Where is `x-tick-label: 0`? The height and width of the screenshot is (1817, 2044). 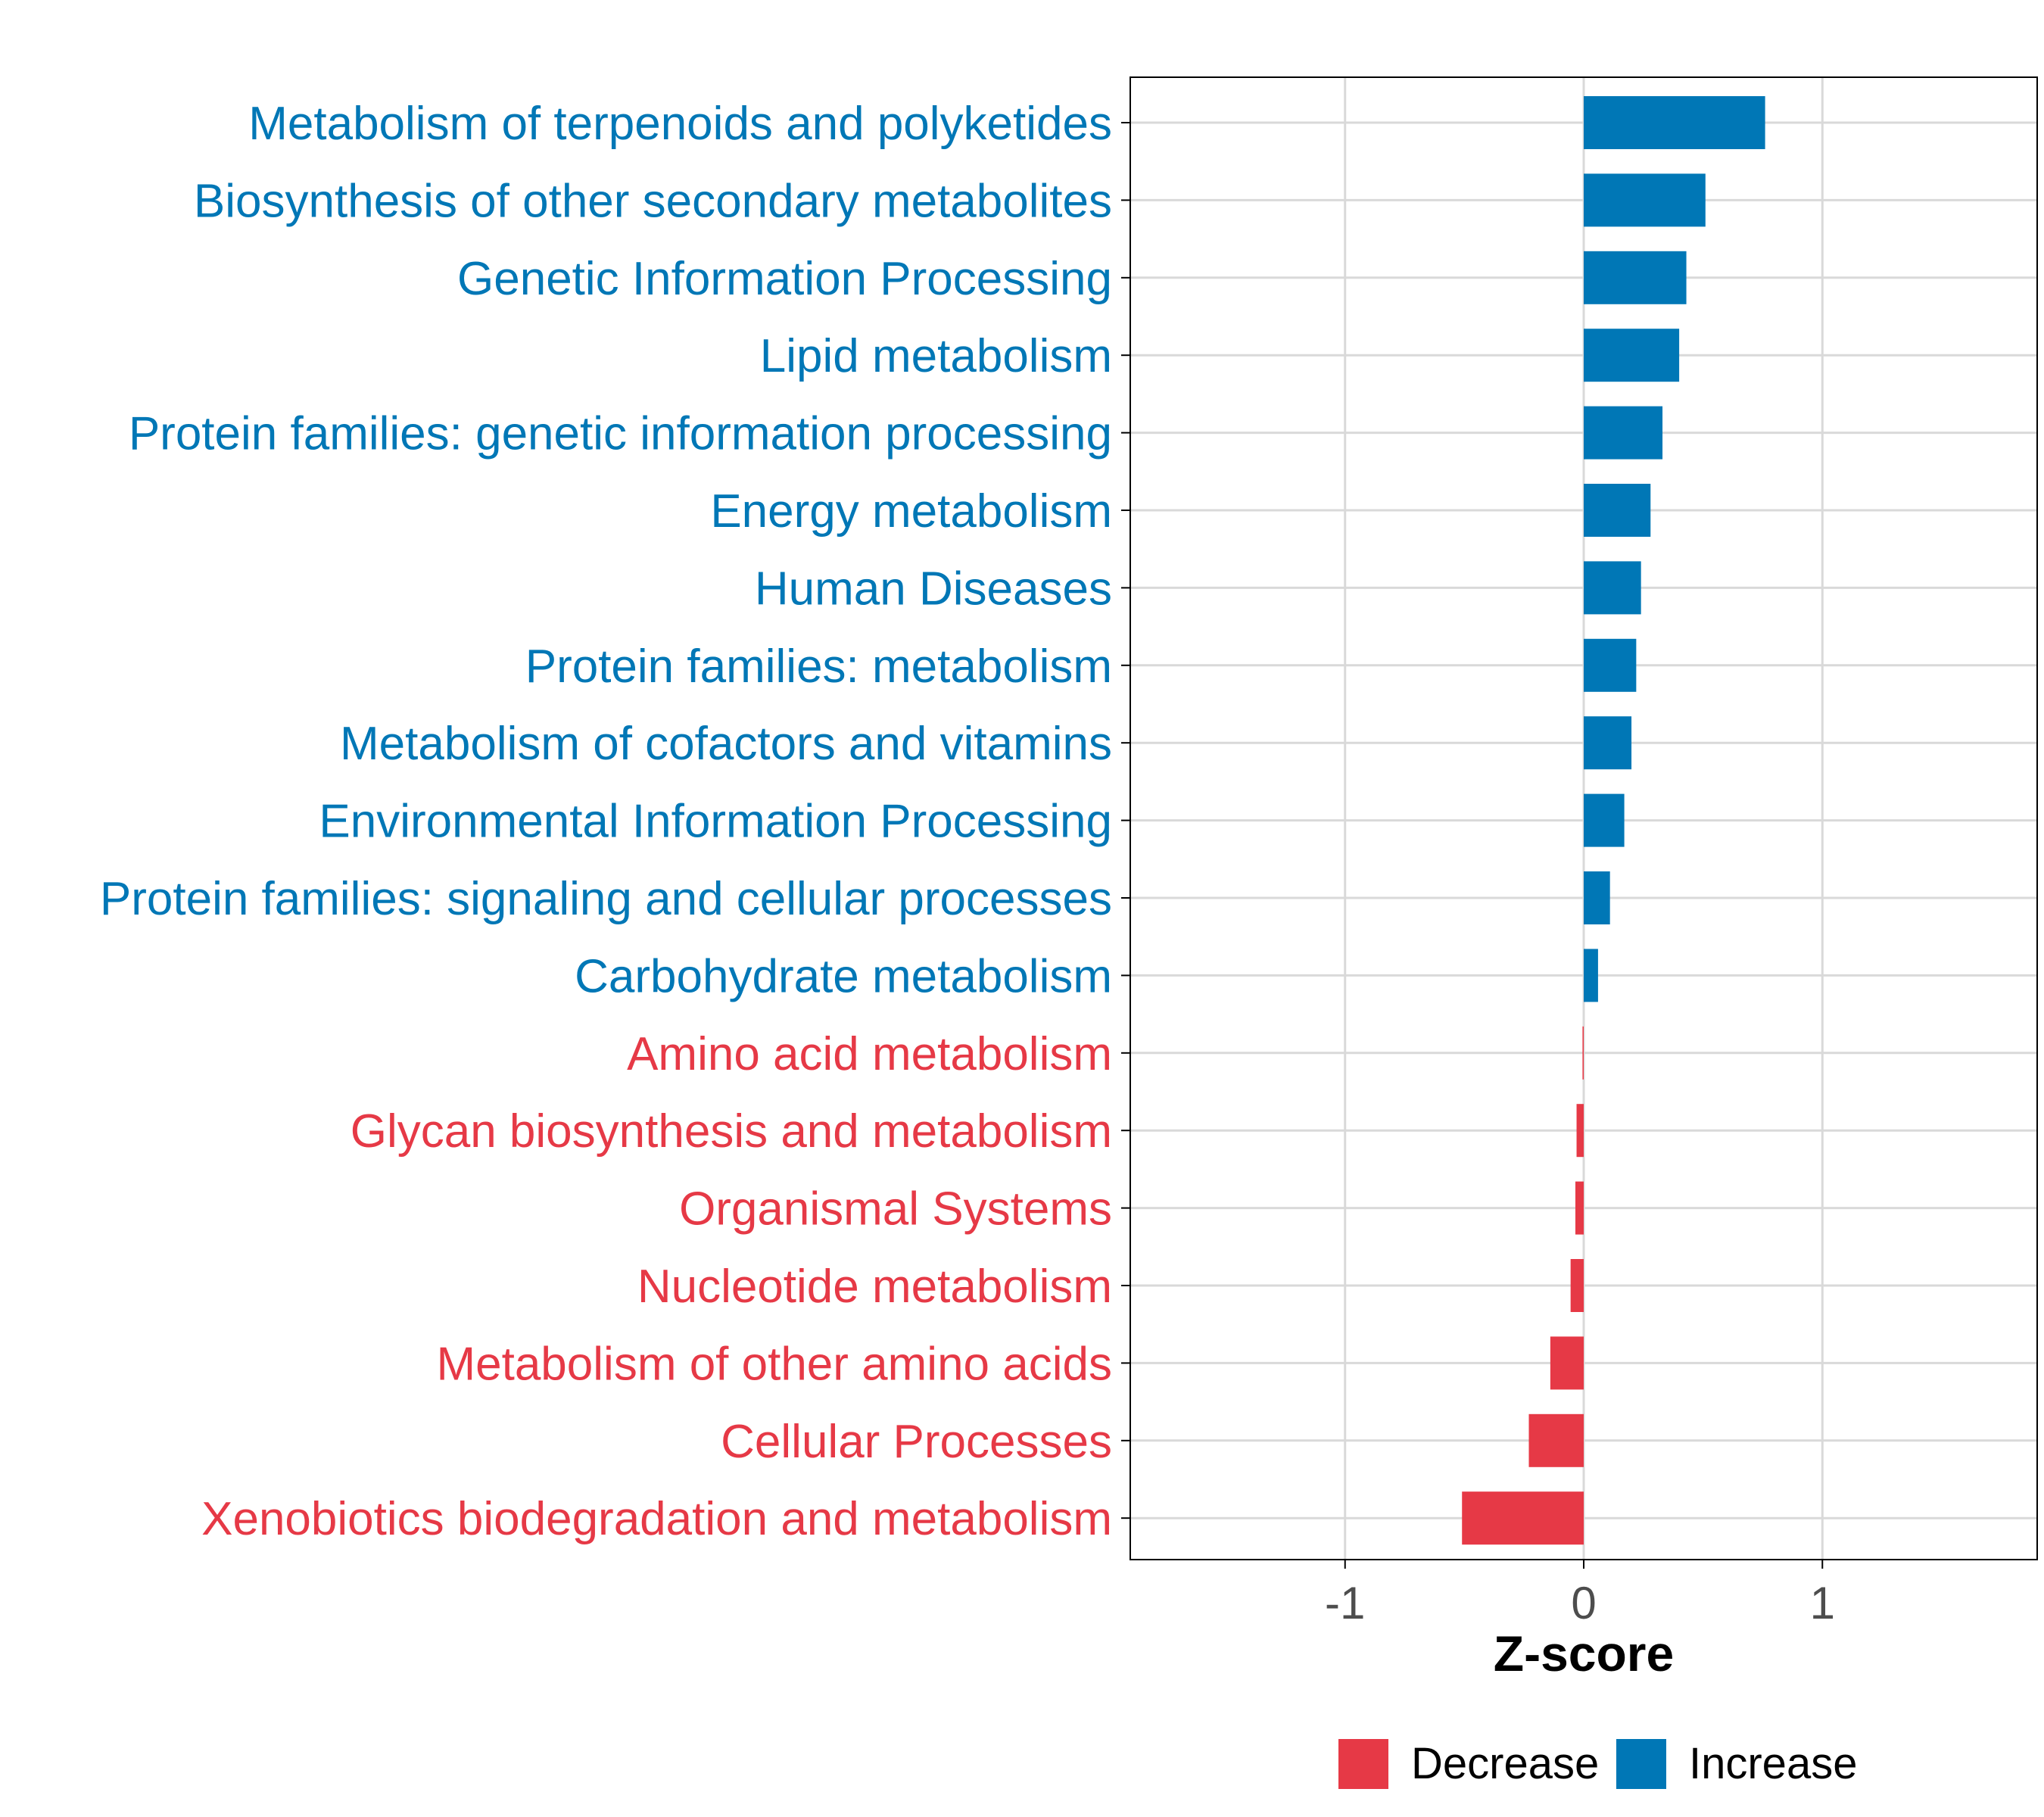 x-tick-label: 0 is located at coordinates (1584, 1603).